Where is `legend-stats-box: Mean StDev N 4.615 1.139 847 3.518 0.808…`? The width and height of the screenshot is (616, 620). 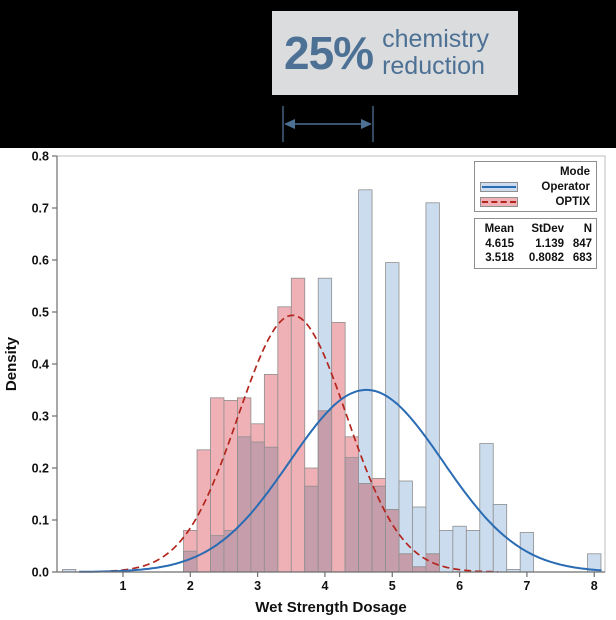 legend-stats-box: Mean StDev N 4.615 1.139 847 3.518 0.808… is located at coordinates (535, 243).